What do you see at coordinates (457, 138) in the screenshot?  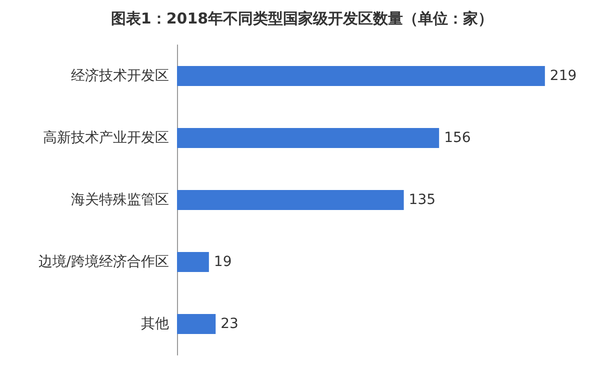 I see `data-label: 156` at bounding box center [457, 138].